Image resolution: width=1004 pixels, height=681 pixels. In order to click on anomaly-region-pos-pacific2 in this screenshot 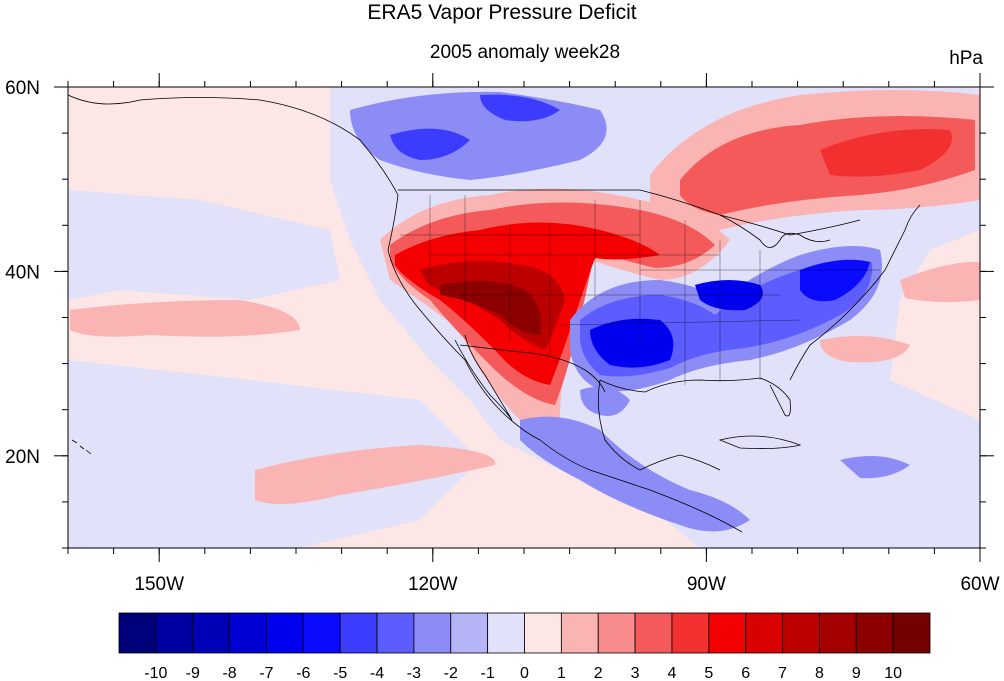, I will do `click(375, 474)`.